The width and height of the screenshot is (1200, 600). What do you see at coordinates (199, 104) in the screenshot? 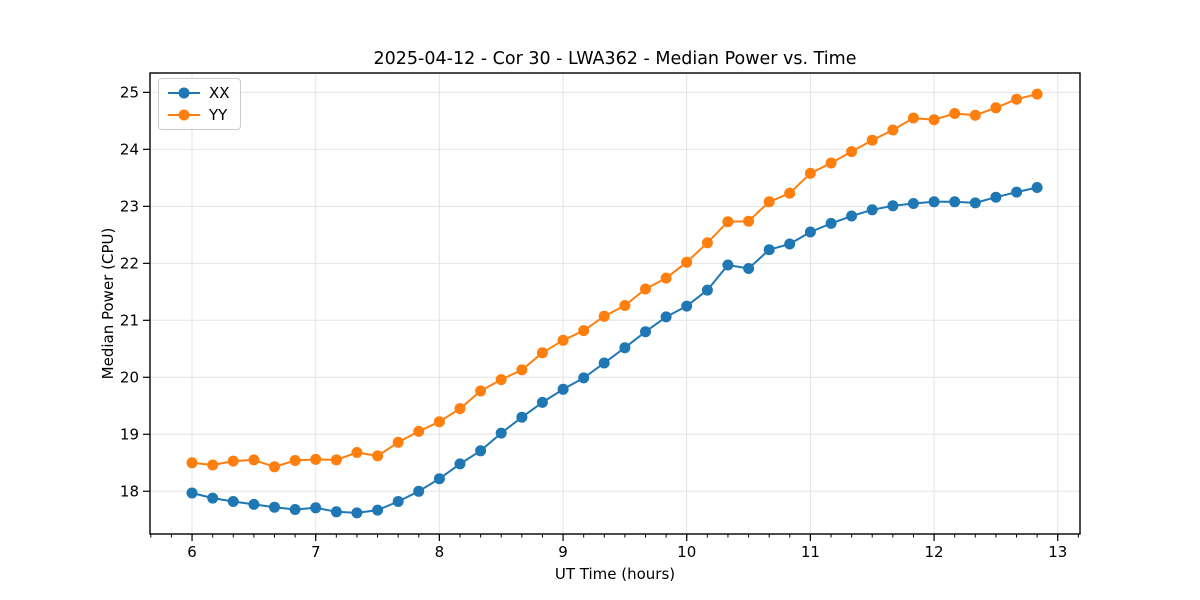
I see `legend: XX YY` at bounding box center [199, 104].